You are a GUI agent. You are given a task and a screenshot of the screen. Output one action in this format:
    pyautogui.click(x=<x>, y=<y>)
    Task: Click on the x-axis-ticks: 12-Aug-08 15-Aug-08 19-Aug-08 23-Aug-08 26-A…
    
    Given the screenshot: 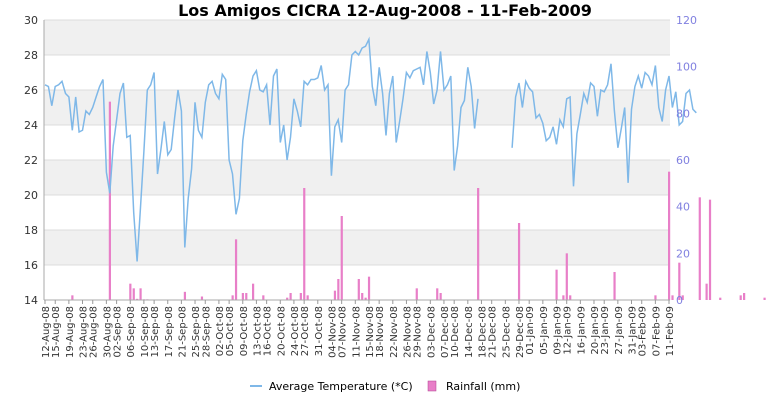 What is the action you would take?
    pyautogui.click(x=358, y=329)
    